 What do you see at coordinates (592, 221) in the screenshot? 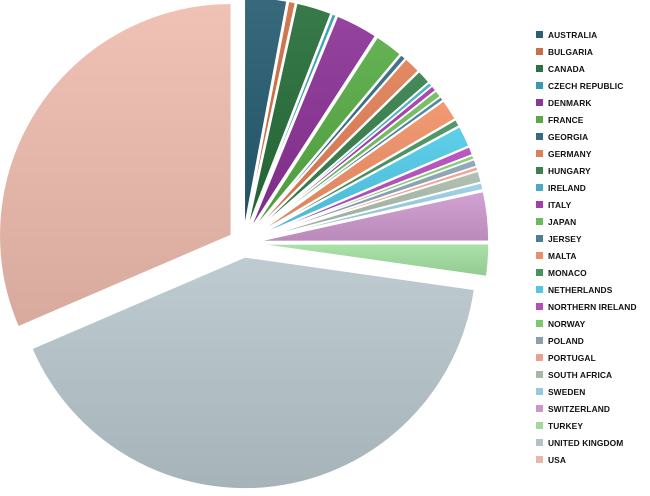
I see `legend-item: JAPAN` at bounding box center [592, 221].